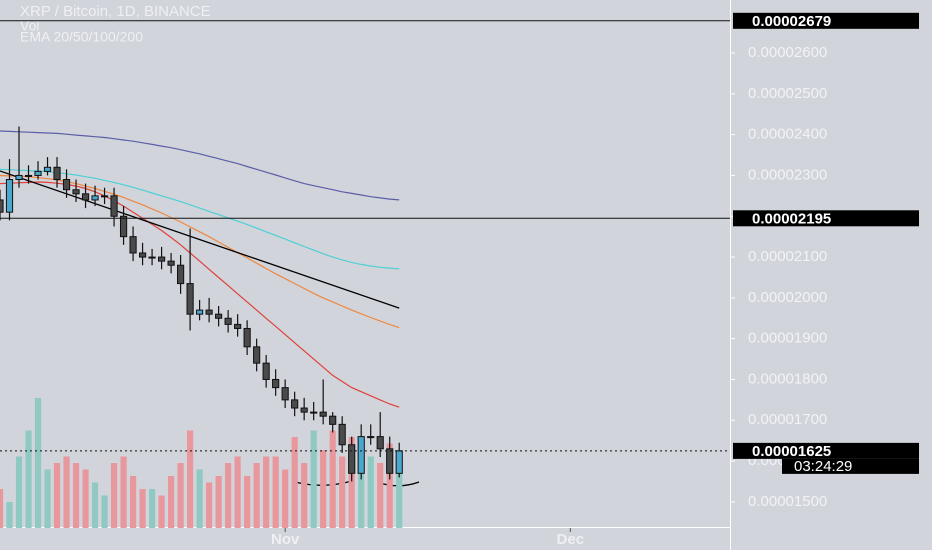 The height and width of the screenshot is (550, 932). Describe the element at coordinates (791, 218) in the screenshot. I see `price-label: 0.00002195` at that location.